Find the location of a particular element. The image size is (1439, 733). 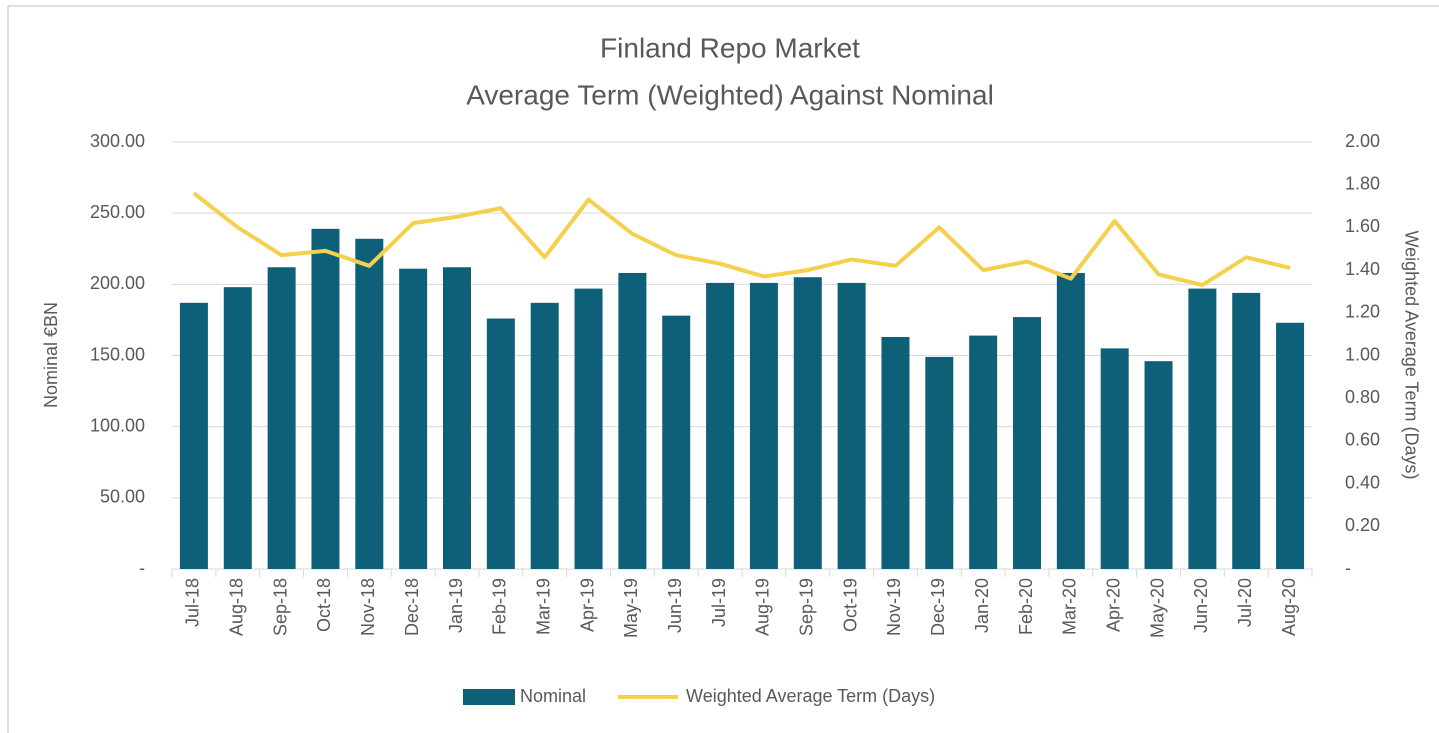

chart-title: Finland Repo Market is located at coordinates (730, 47).